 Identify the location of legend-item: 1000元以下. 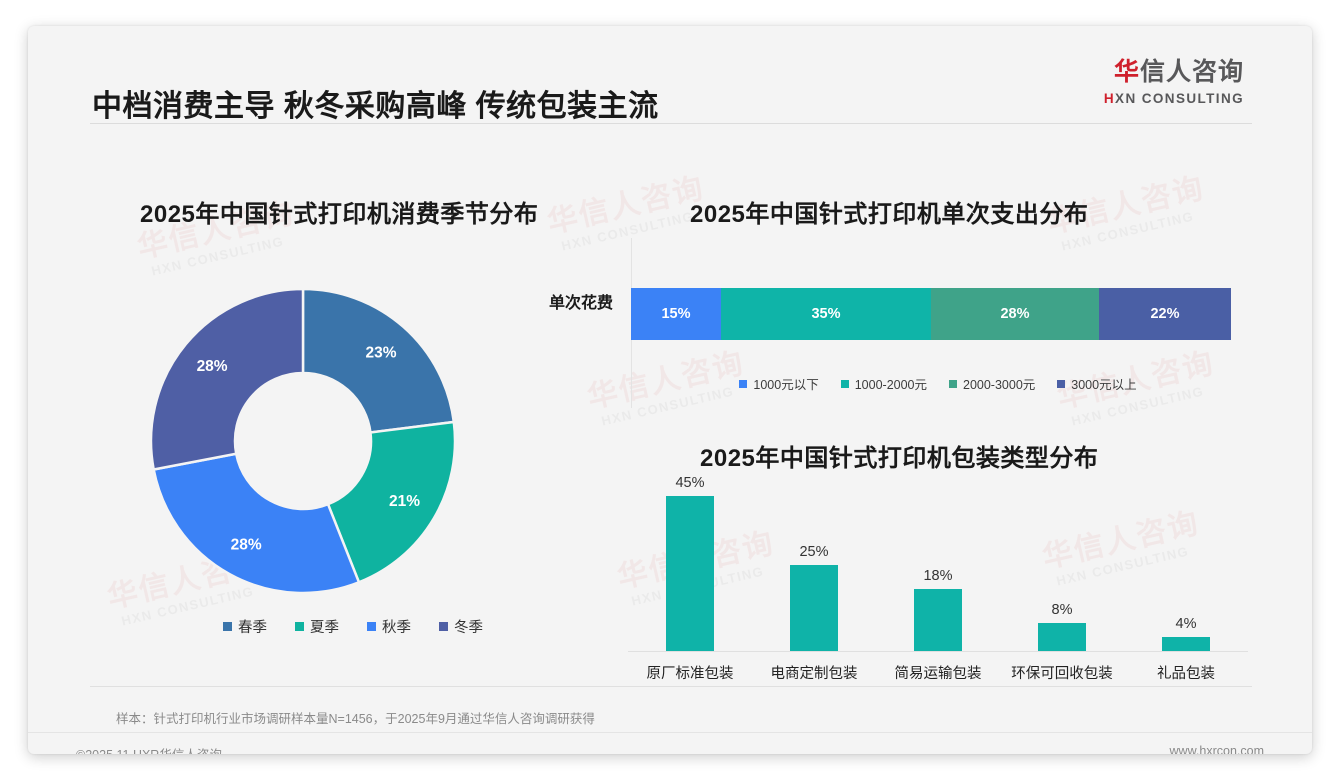
(779, 383).